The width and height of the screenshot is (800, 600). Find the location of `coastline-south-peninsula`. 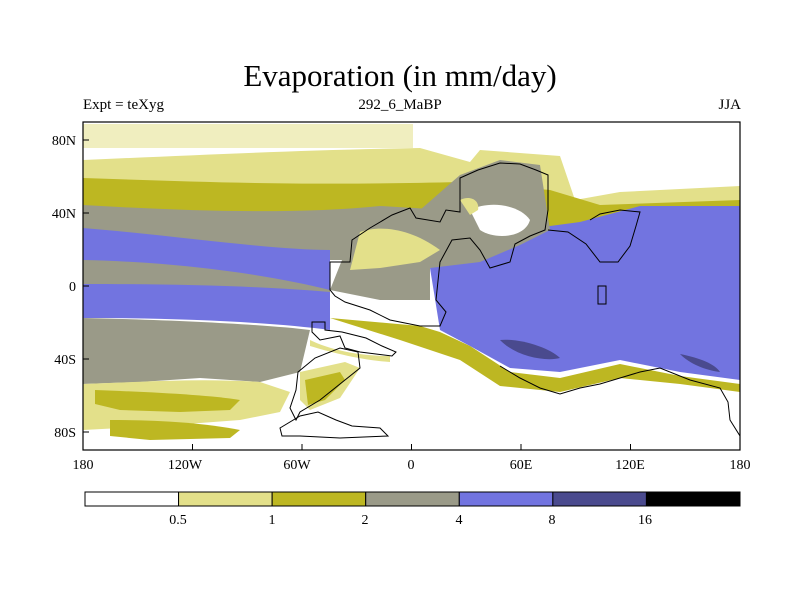

coastline-south-peninsula is located at coordinates (325, 384).